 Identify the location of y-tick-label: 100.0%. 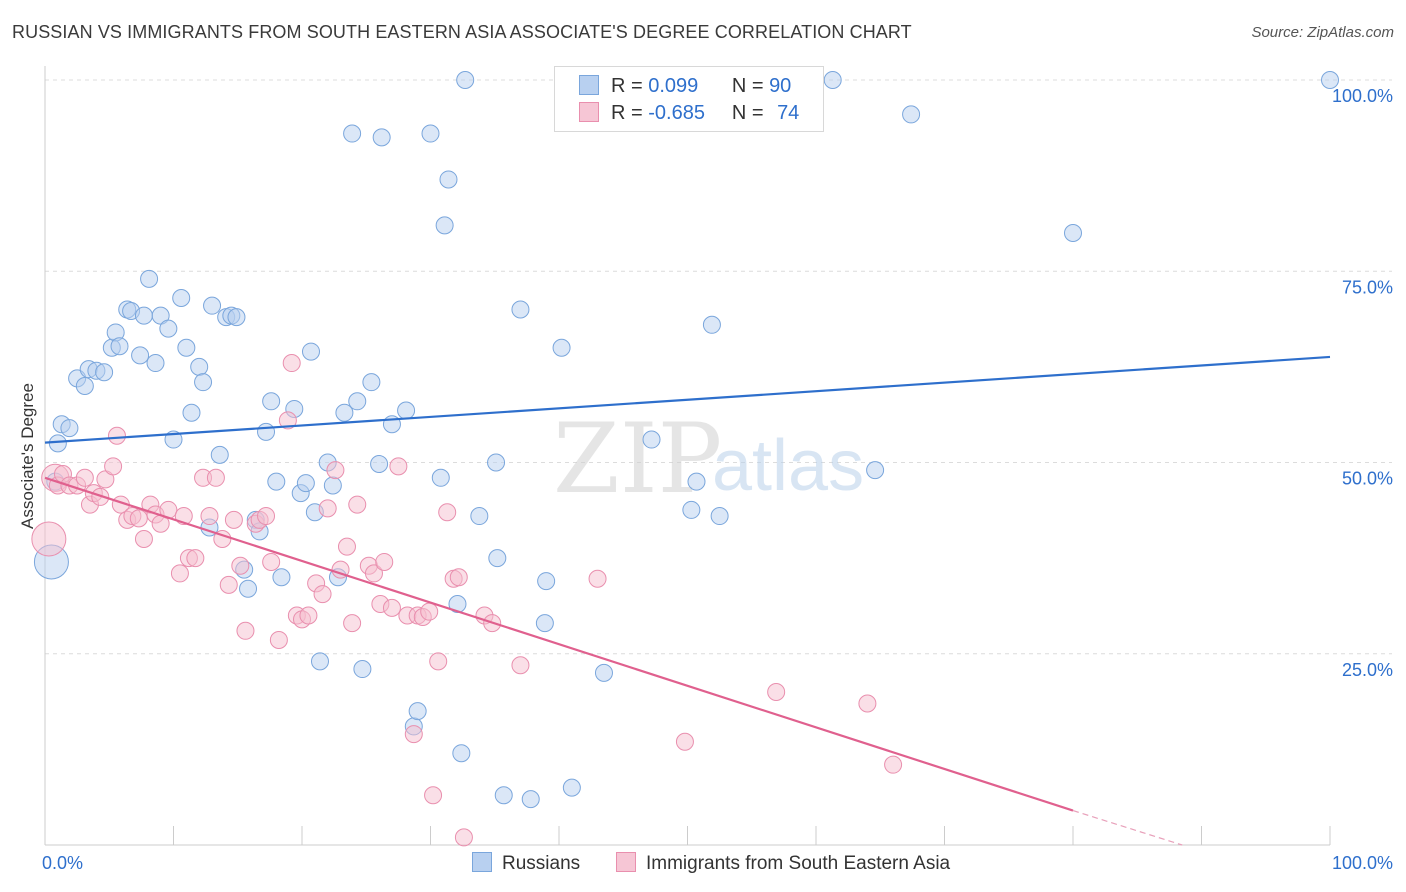
(1362, 96).